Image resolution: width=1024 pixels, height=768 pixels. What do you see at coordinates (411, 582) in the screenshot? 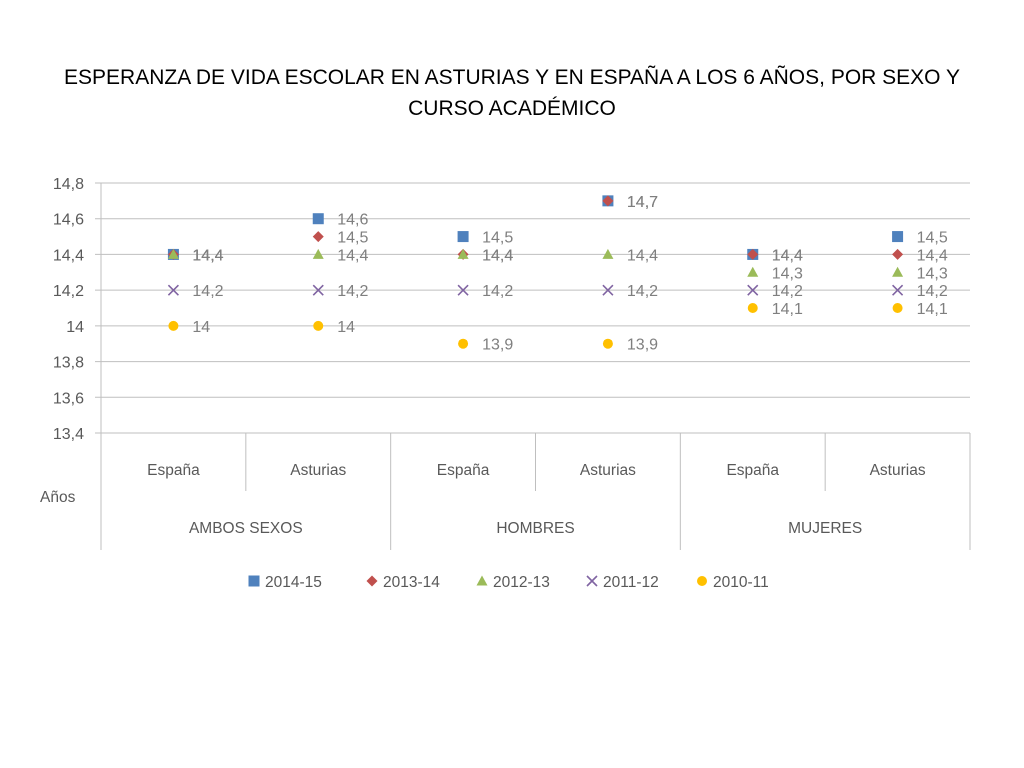
I see `legend-entry: 2013-14` at bounding box center [411, 582].